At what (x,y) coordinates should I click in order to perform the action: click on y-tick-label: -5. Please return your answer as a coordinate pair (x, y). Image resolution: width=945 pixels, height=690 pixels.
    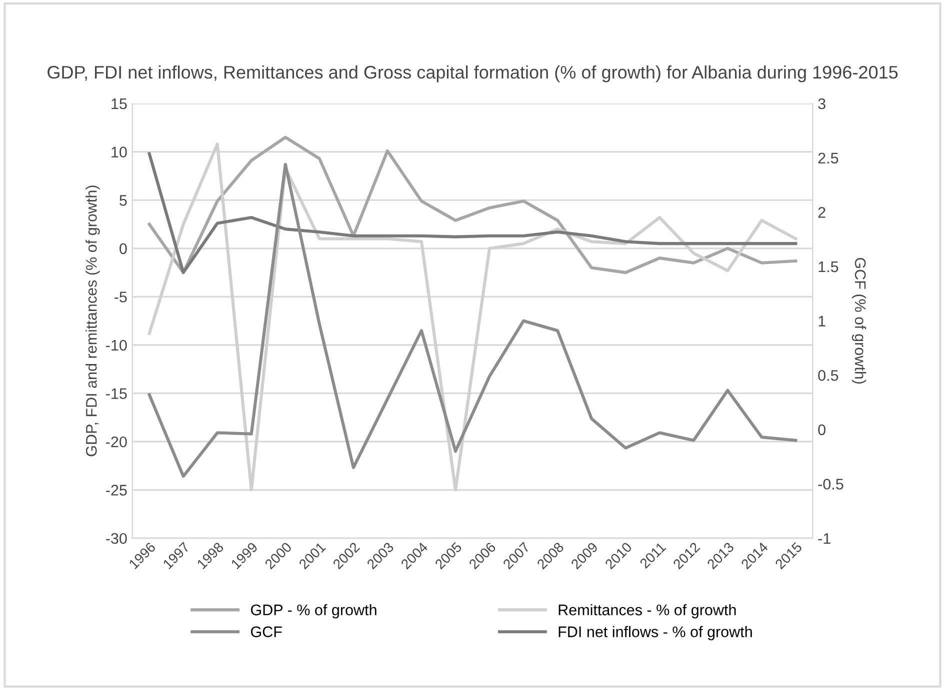
    Looking at the image, I should click on (120, 297).